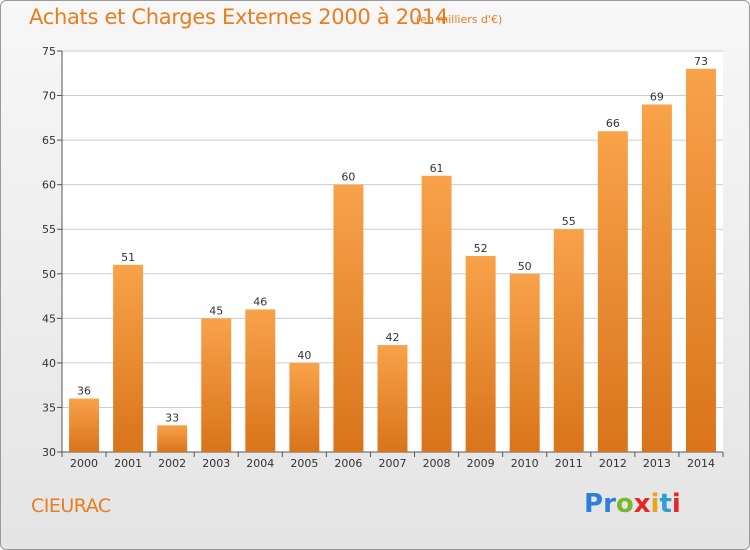 The width and height of the screenshot is (750, 550). What do you see at coordinates (49, 452) in the screenshot?
I see `y-tick-label: 30` at bounding box center [49, 452].